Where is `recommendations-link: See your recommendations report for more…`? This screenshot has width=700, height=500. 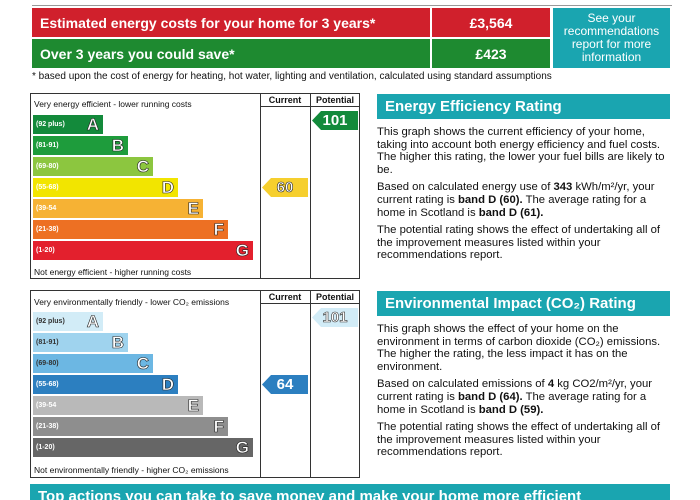
recommendations-link: See your recommendations report for more… is located at coordinates (611, 38).